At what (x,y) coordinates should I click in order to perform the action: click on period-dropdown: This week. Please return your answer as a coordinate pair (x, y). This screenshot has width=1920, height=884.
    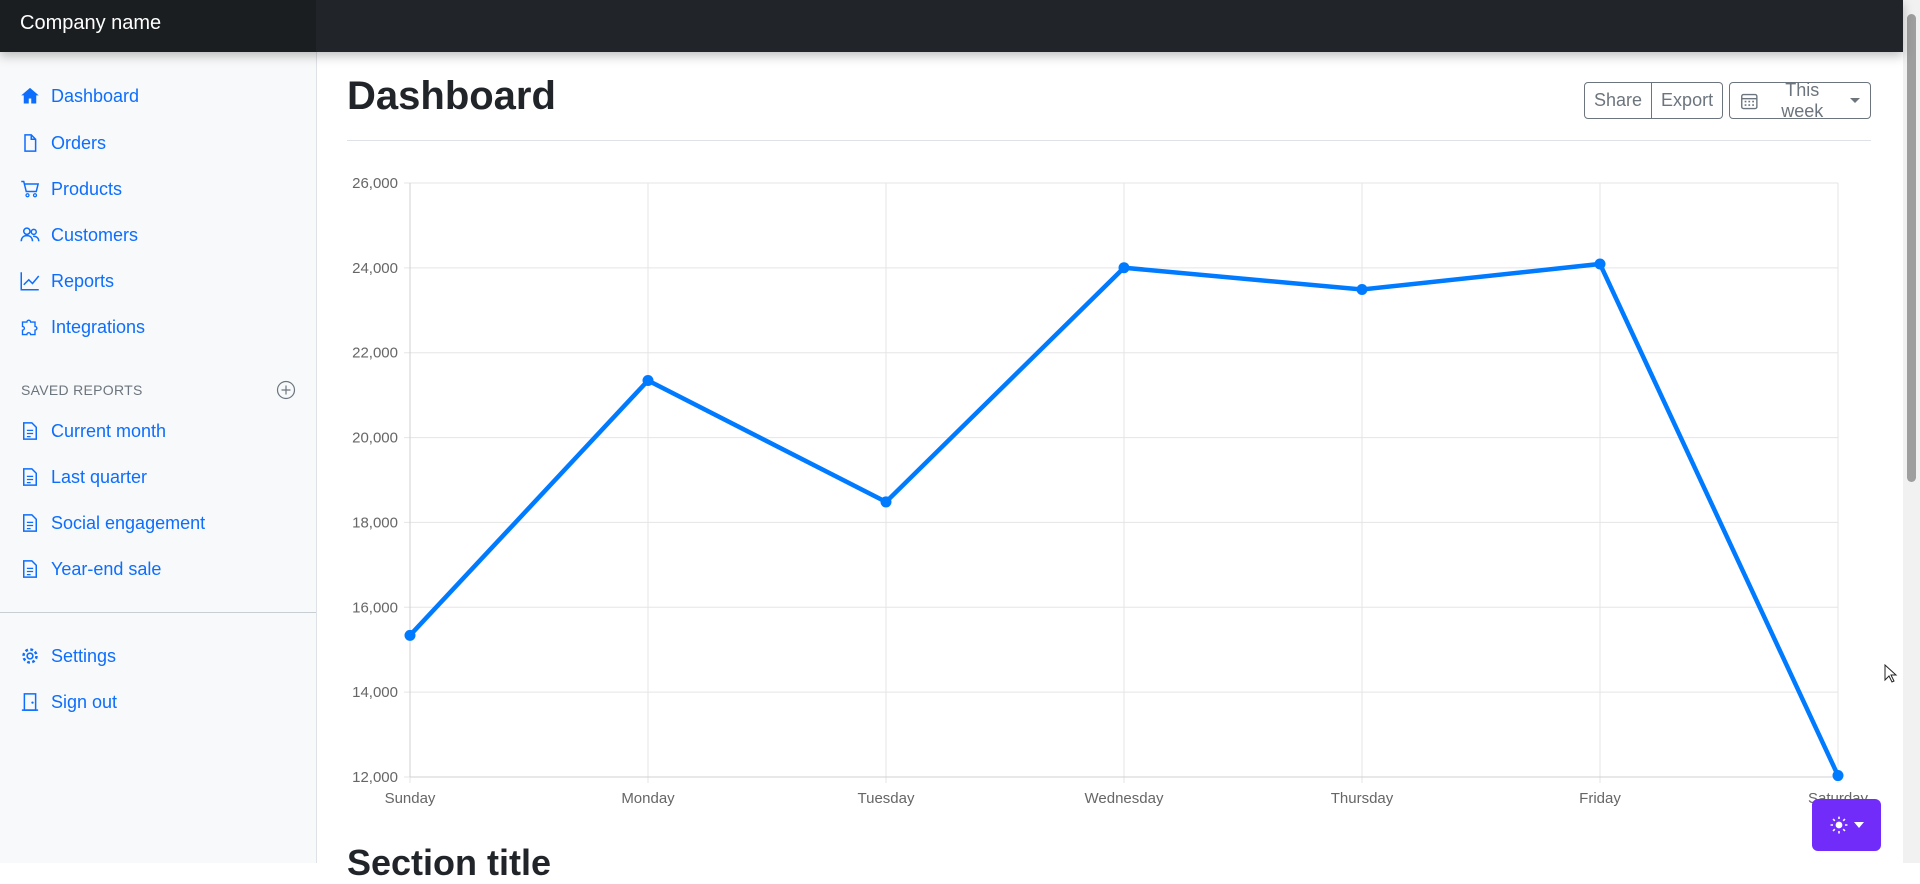
    Looking at the image, I should click on (1800, 100).